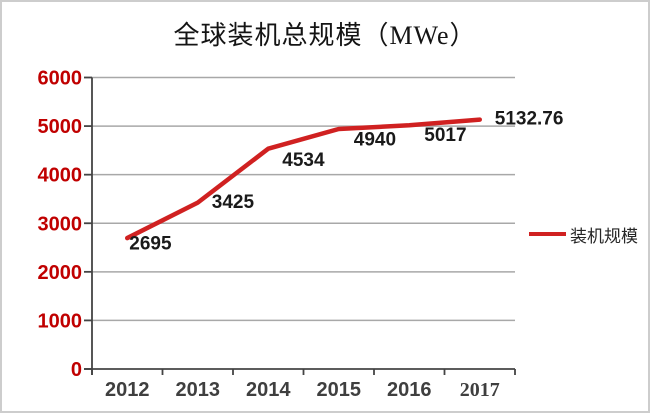 The image size is (650, 413). What do you see at coordinates (529, 119) in the screenshot?
I see `data-label-5132.76: 5132.76` at bounding box center [529, 119].